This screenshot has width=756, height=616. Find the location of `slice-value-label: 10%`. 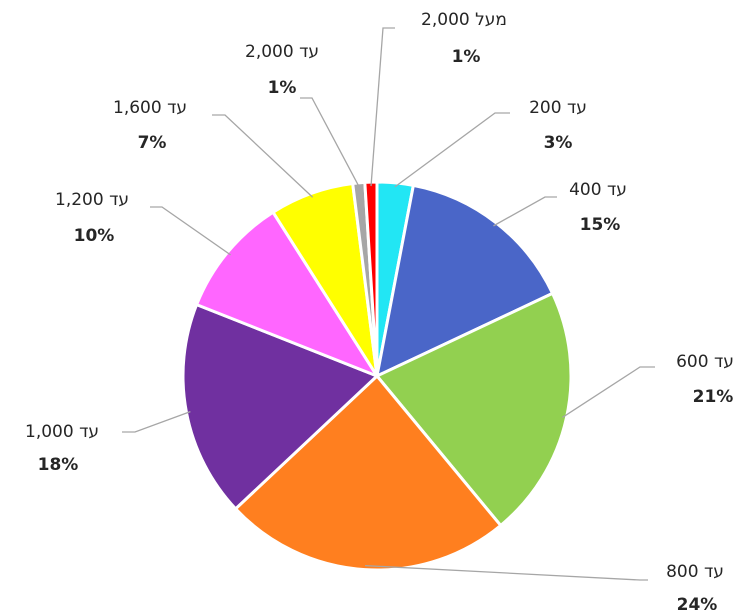

slice-value-label: 10% is located at coordinates (94, 236).